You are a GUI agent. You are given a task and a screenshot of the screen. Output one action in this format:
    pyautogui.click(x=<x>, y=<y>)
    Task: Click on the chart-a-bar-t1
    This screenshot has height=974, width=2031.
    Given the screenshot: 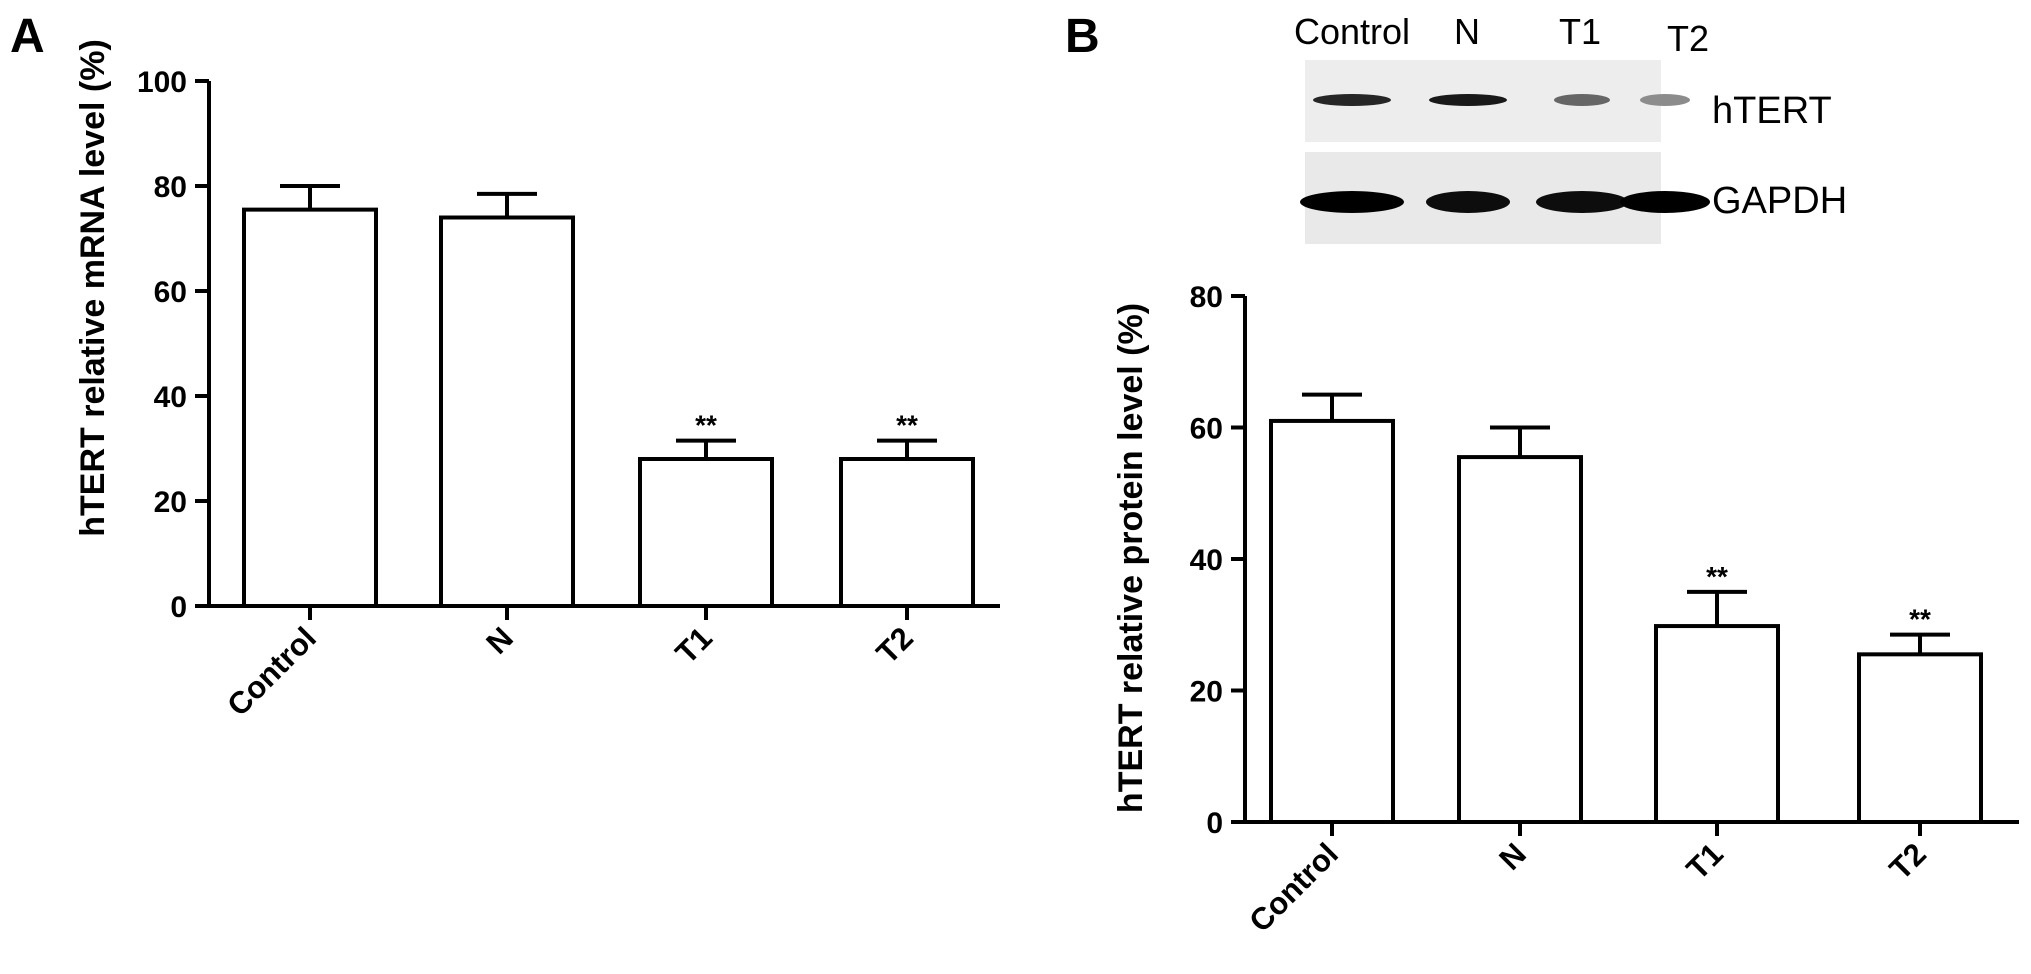 What is the action you would take?
    pyautogui.click(x=706, y=532)
    